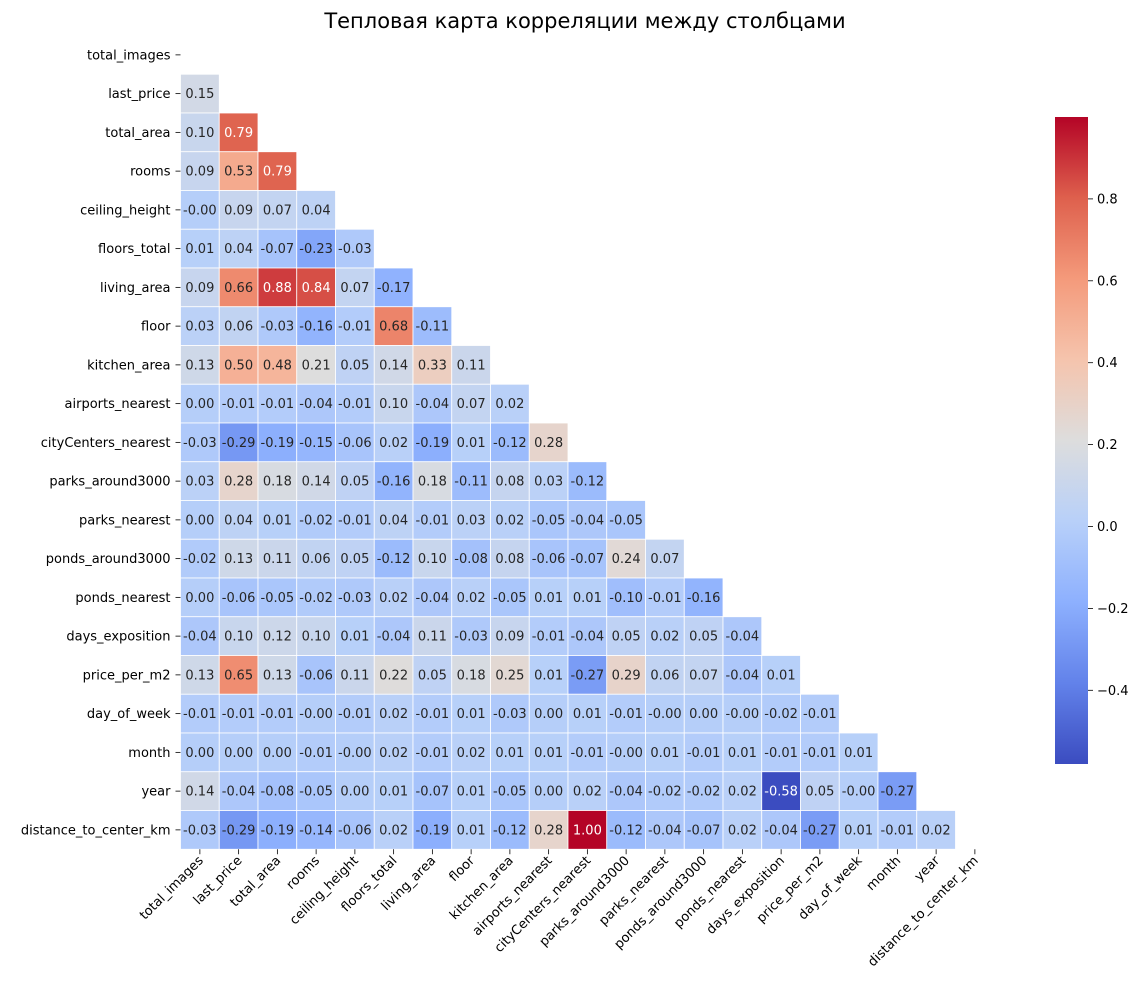 The width and height of the screenshot is (1141, 989). Describe the element at coordinates (199, 133) in the screenshot. I see `cell-value-label: 0.10` at that location.